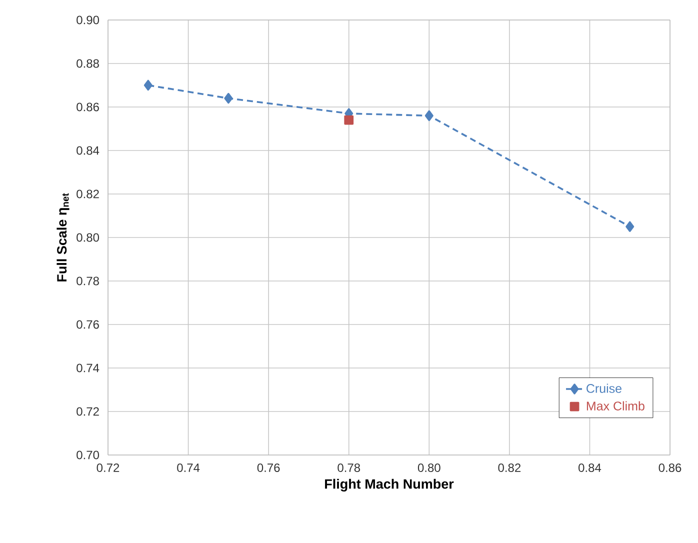  What do you see at coordinates (88, 237) in the screenshot?
I see `y-tick-label: 0.80` at bounding box center [88, 237].